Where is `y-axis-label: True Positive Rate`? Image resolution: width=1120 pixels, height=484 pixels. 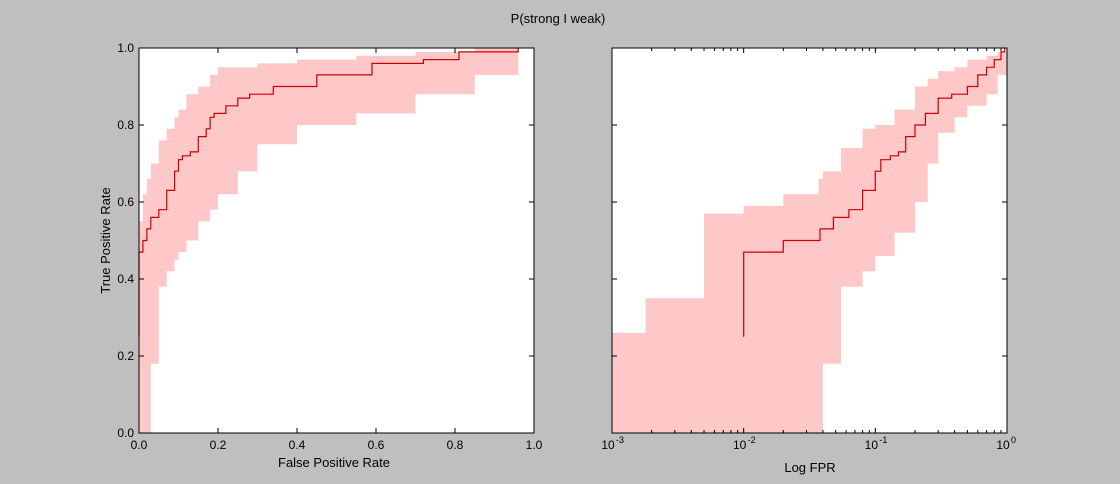
y-axis-label: True Positive Rate is located at coordinates (105, 240).